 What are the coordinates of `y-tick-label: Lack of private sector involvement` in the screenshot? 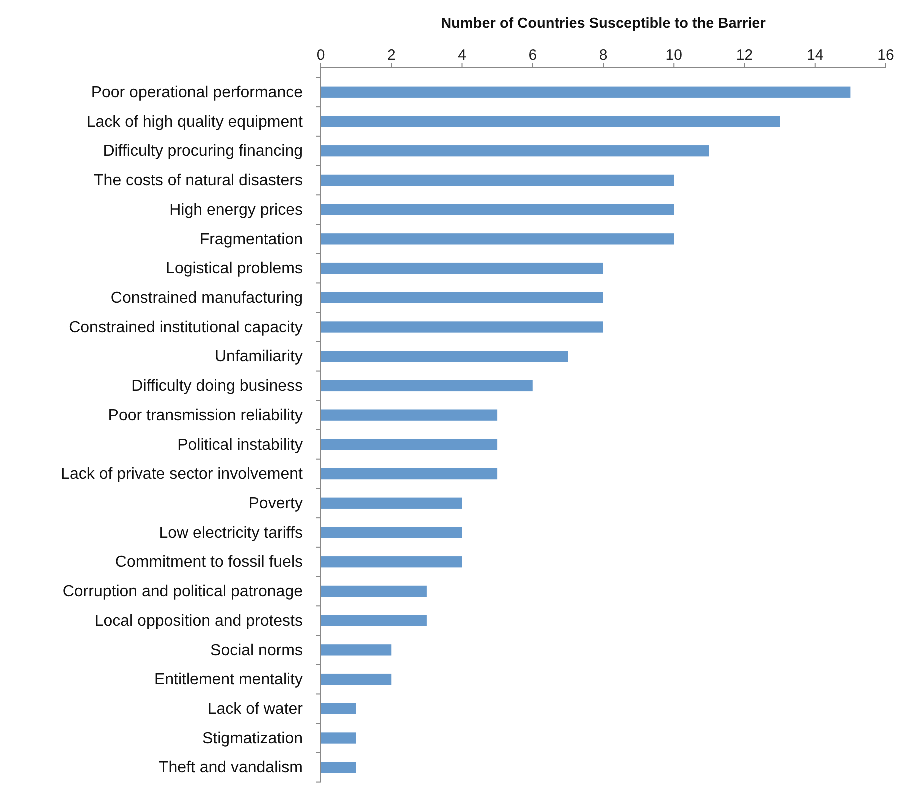 It's located at (182, 475).